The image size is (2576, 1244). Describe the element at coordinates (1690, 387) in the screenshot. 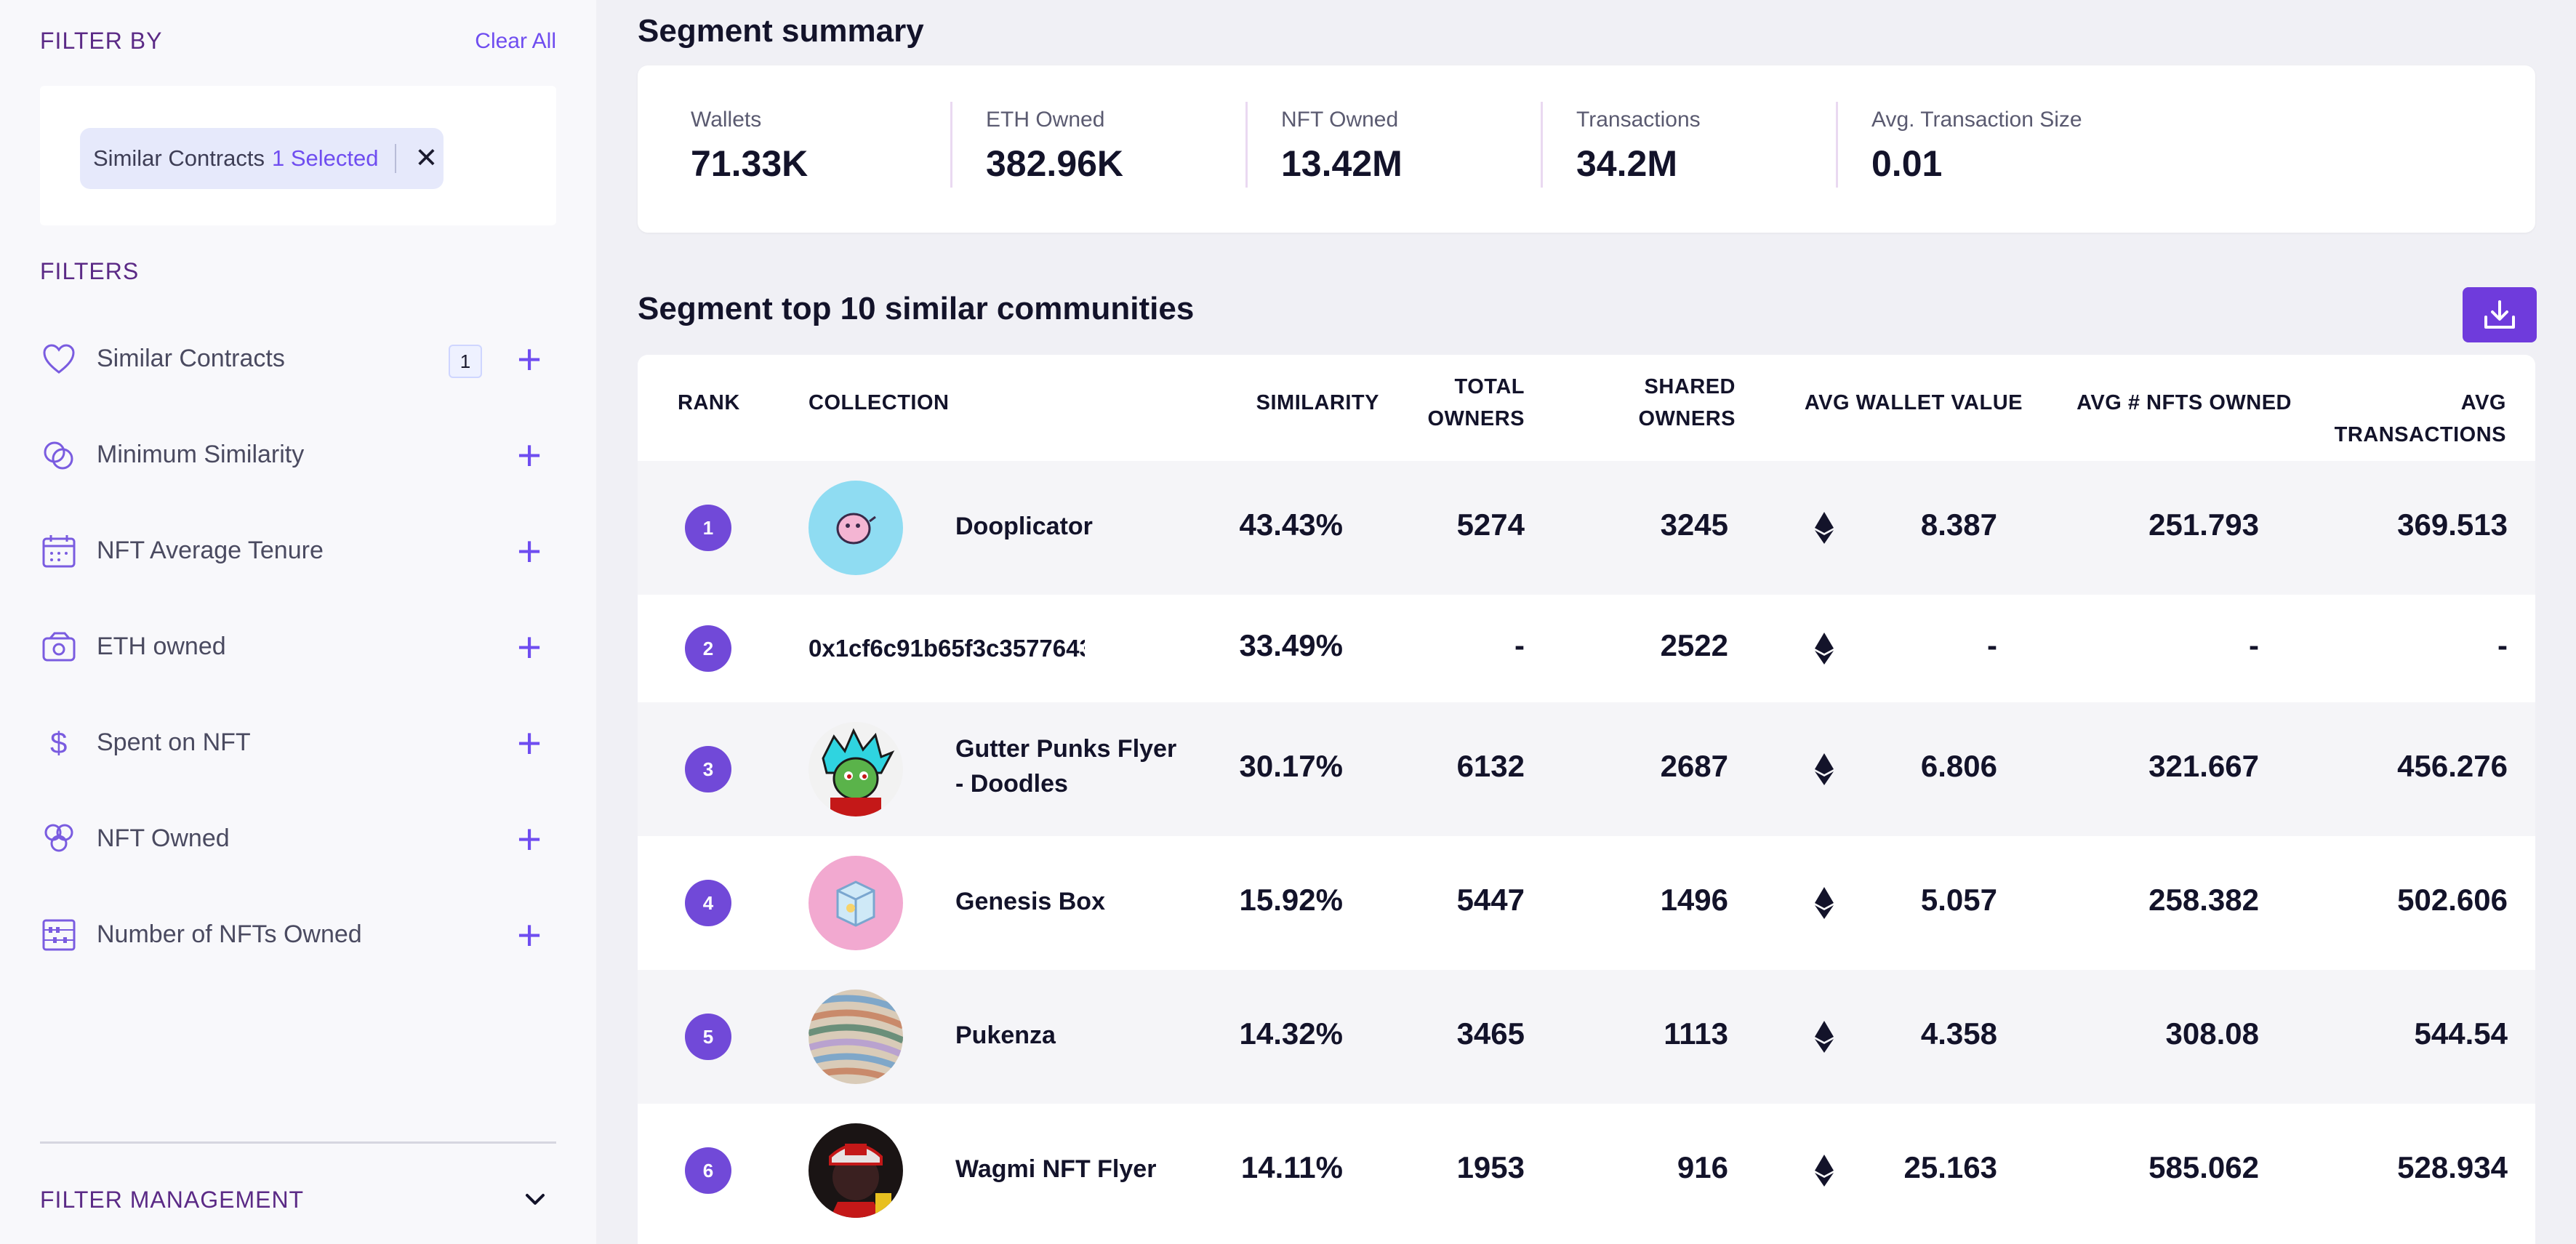

I see `header-line: SHARED` at that location.